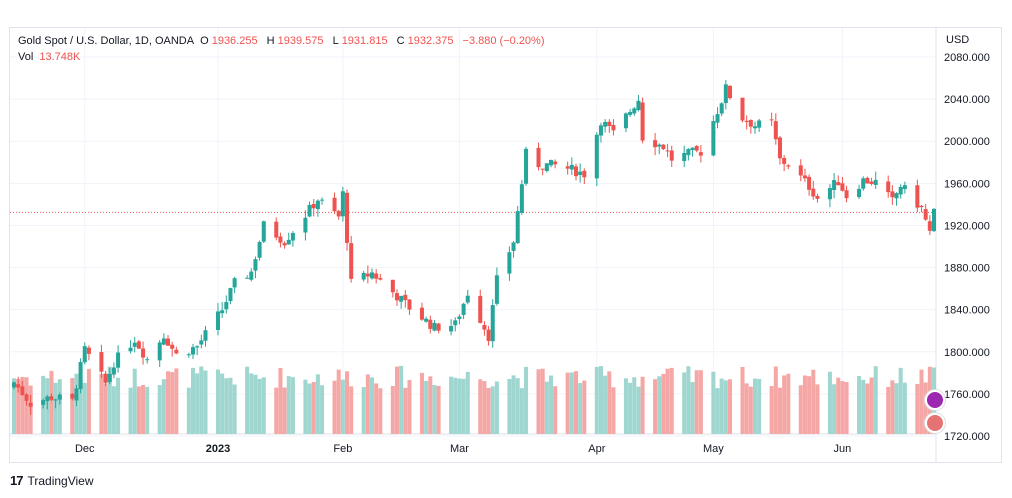  Describe the element at coordinates (60, 480) in the screenshot. I see `brand-name: TradingView` at that location.